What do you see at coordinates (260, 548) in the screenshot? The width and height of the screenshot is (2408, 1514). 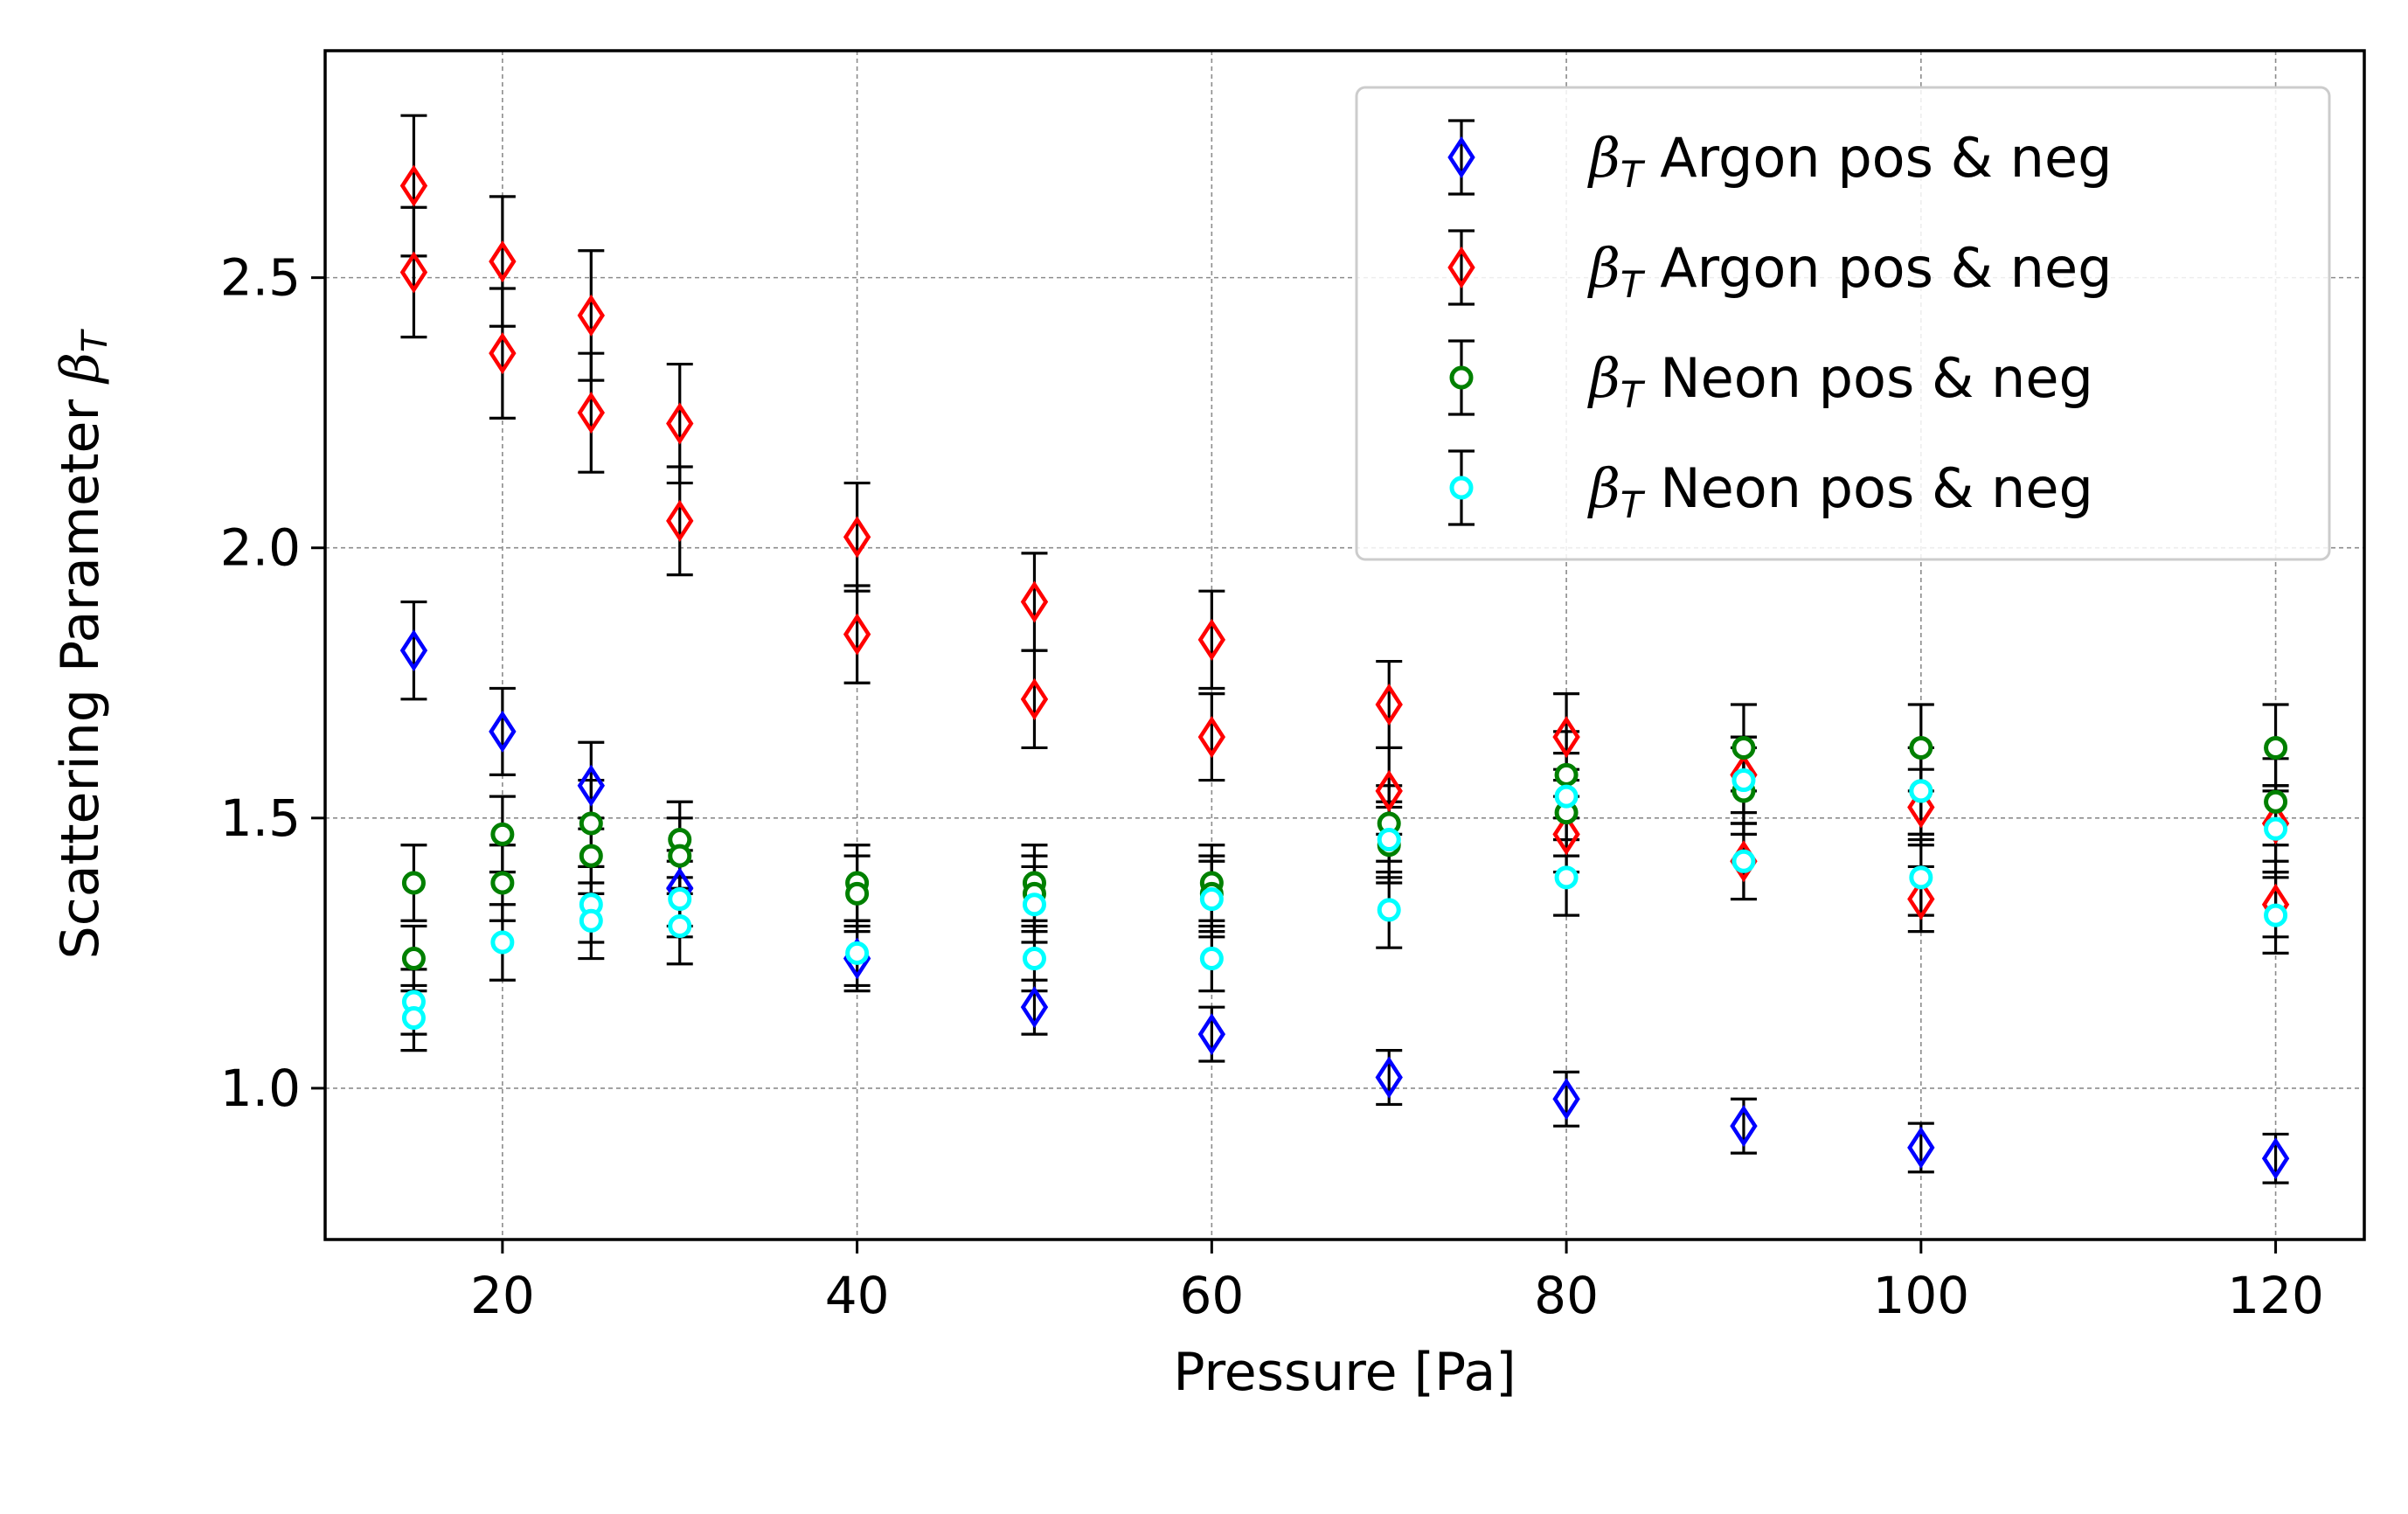 I see `y-tick-label: 2.0` at bounding box center [260, 548].